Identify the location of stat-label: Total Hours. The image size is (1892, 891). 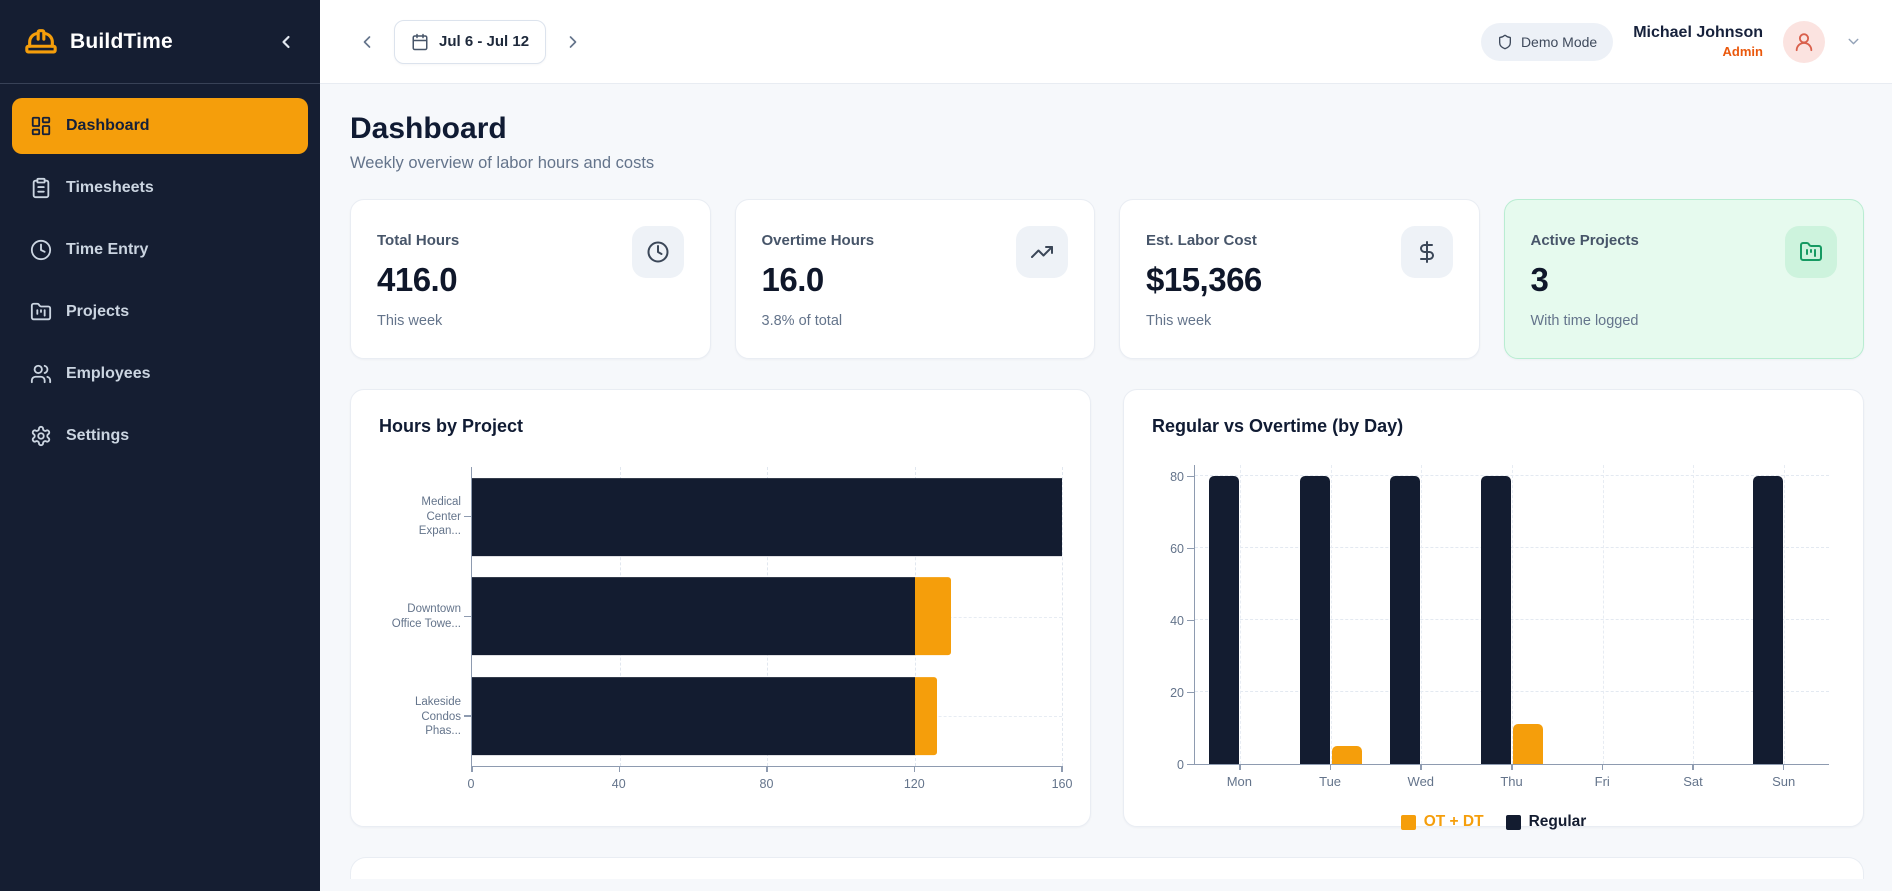
(418, 240).